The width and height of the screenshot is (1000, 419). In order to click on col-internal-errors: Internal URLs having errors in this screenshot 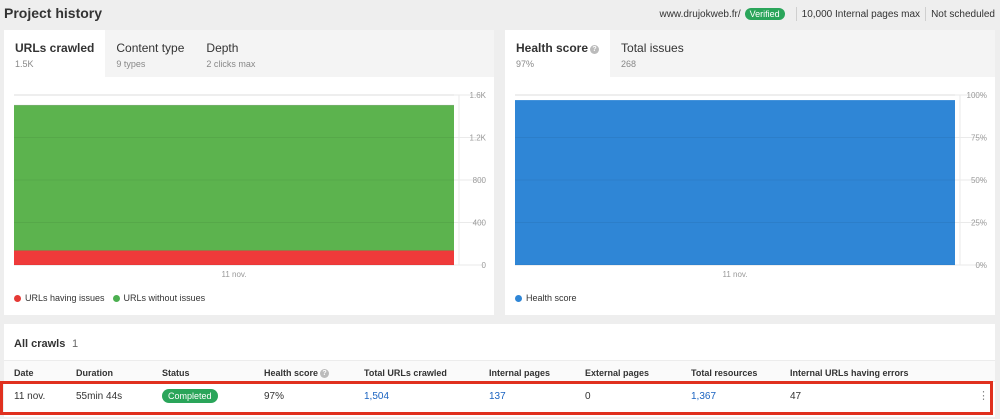, I will do `click(849, 373)`.